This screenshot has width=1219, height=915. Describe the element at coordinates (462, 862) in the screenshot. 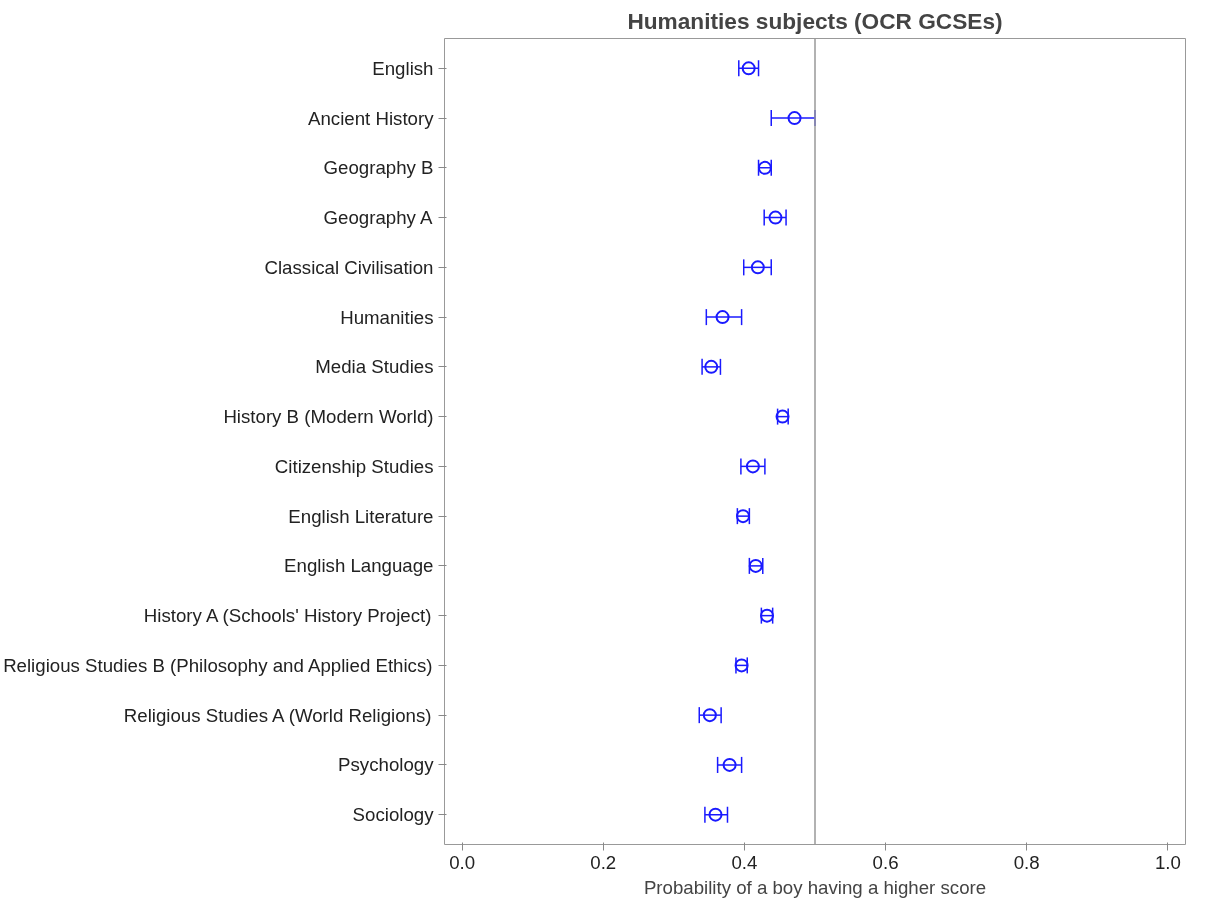

I see `x-tick-label: 0.0` at that location.